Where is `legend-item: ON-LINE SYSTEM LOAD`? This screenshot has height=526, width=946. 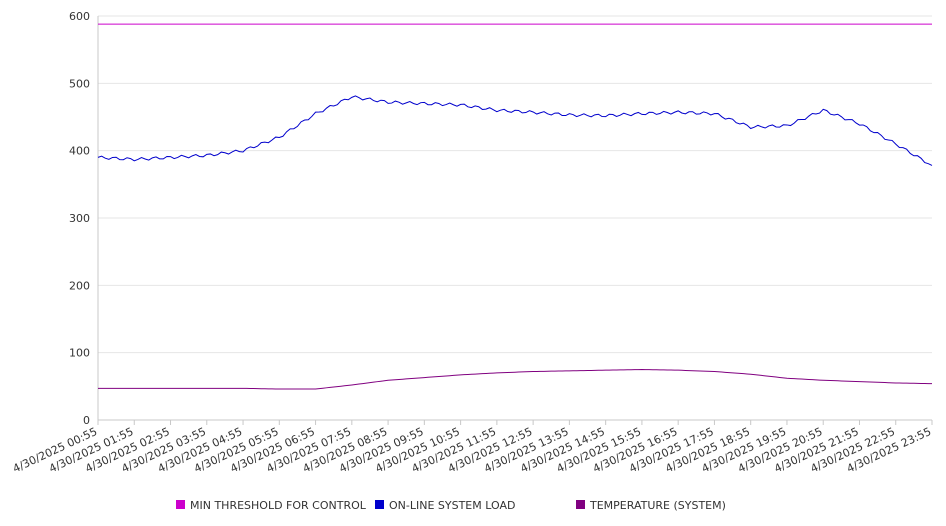 legend-item: ON-LINE SYSTEM LOAD is located at coordinates (445, 505).